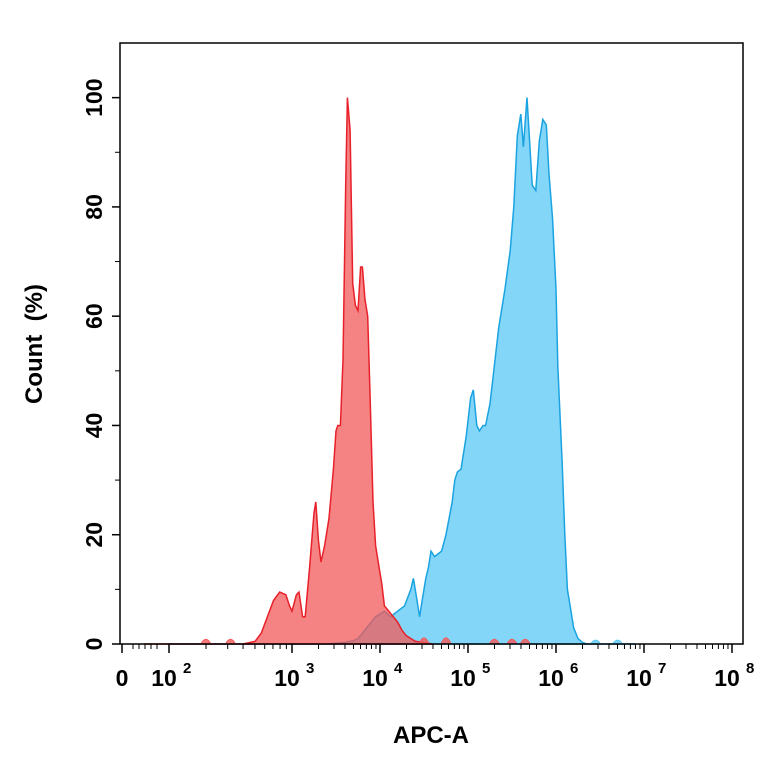 This screenshot has height=764, width=764. Describe the element at coordinates (375, 678) in the screenshot. I see `x-tick-label-3: 10` at that location.